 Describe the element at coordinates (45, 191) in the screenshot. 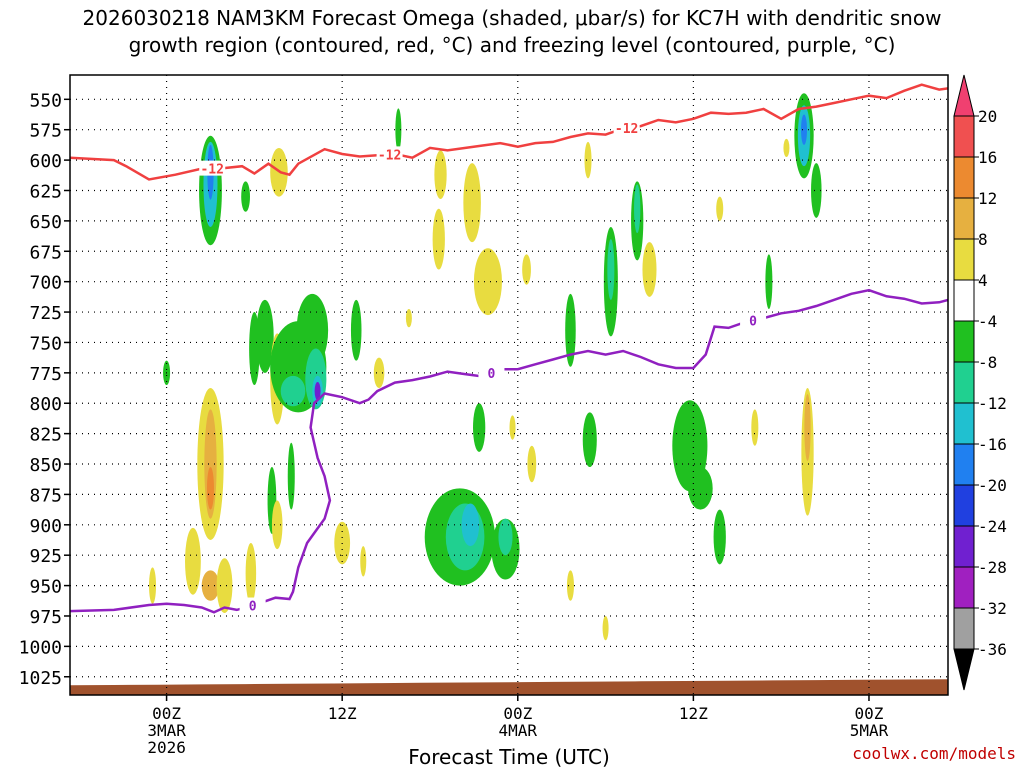

I see `y-tick-label: 625` at that location.